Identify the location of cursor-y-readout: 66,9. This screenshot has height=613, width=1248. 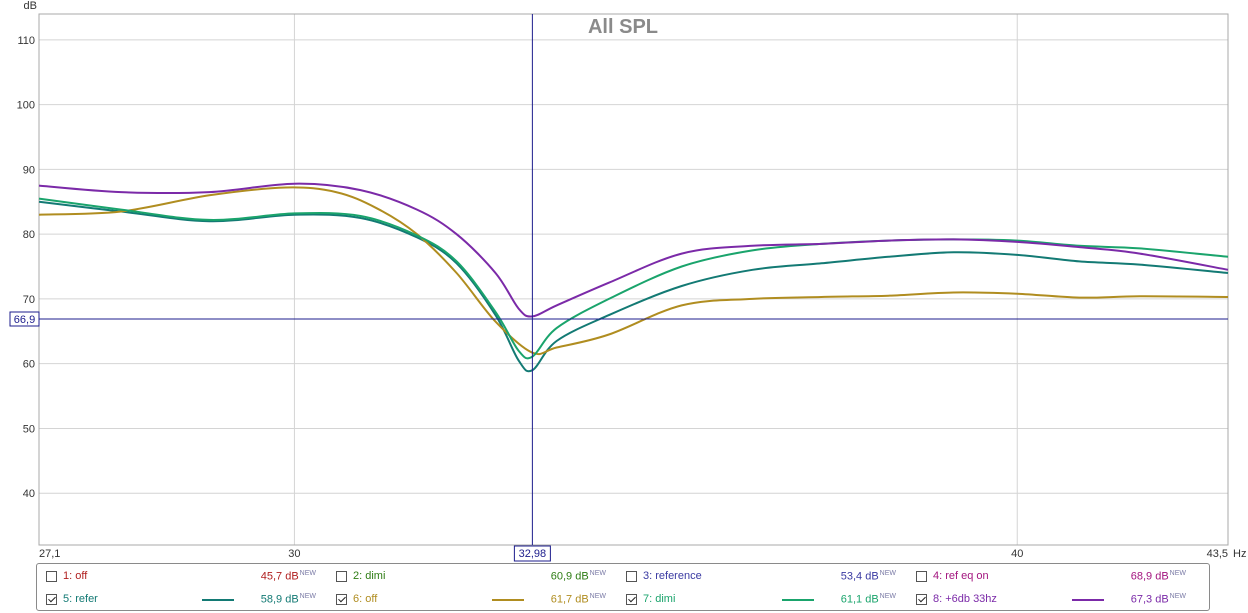
(24, 320).